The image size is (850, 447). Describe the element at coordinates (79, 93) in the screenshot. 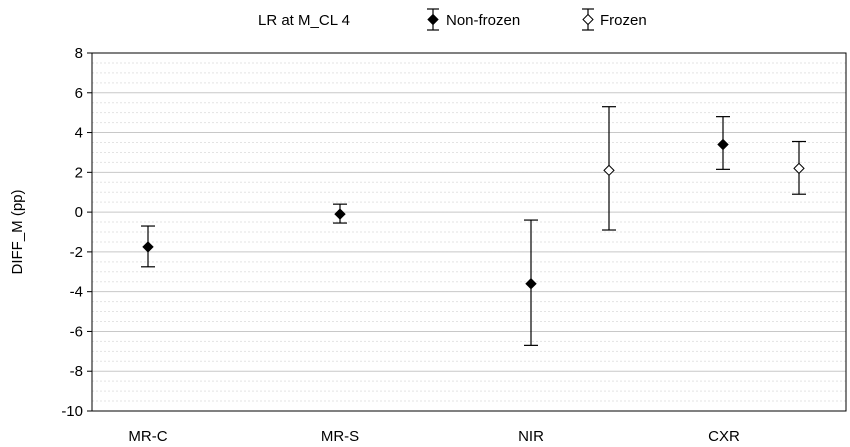

I see `y-tick-label: 6` at that location.